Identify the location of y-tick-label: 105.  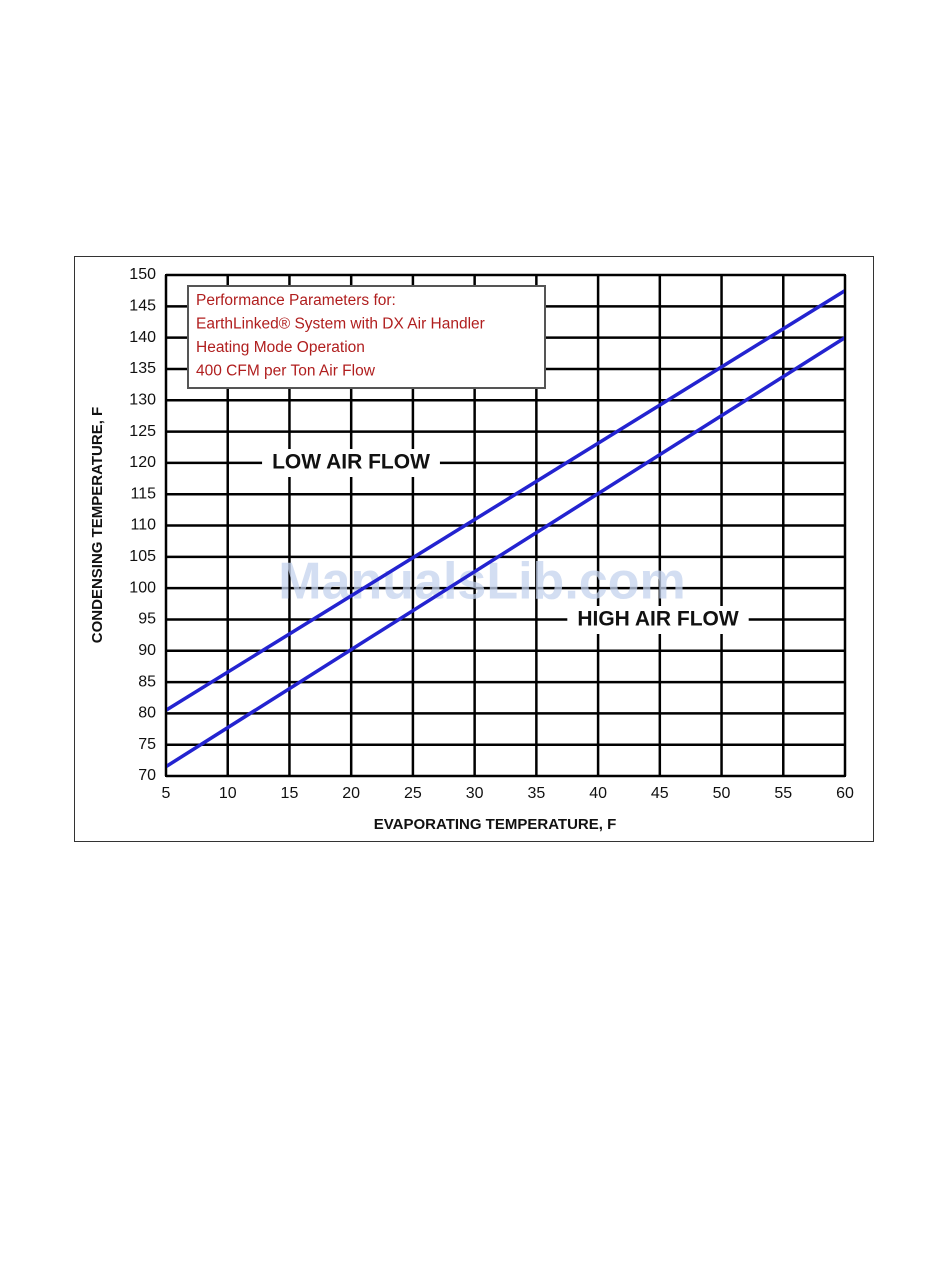
(142, 556).